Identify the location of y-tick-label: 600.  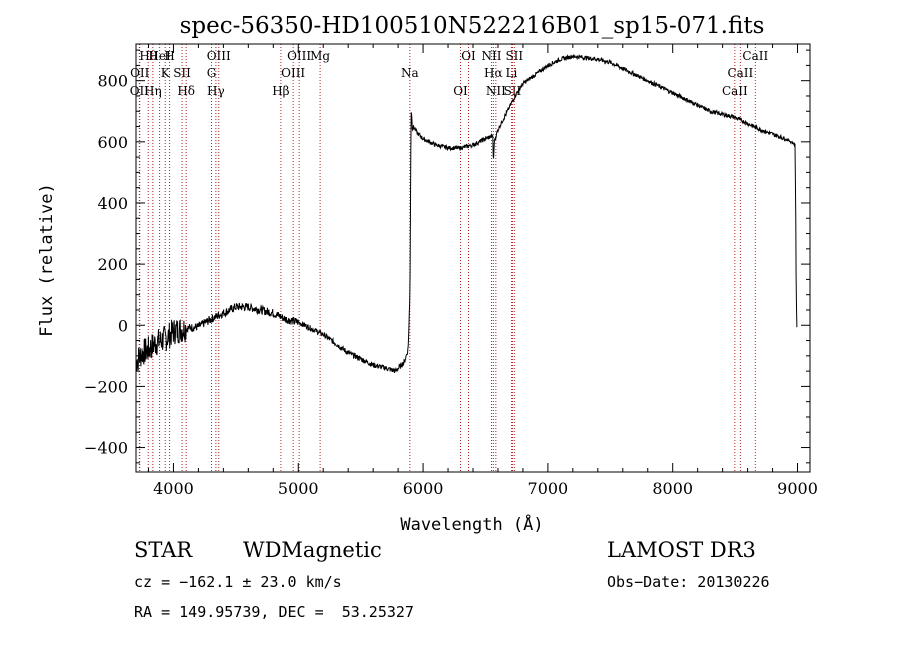
(112, 142).